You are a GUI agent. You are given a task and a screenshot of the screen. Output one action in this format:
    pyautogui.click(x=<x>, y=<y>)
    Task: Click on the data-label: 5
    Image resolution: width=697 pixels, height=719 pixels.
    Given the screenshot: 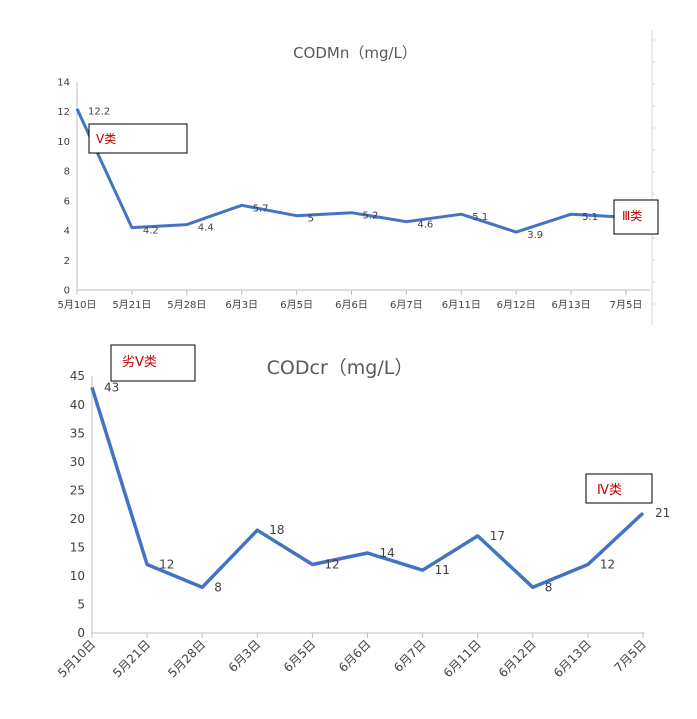 What is the action you would take?
    pyautogui.click(x=311, y=219)
    